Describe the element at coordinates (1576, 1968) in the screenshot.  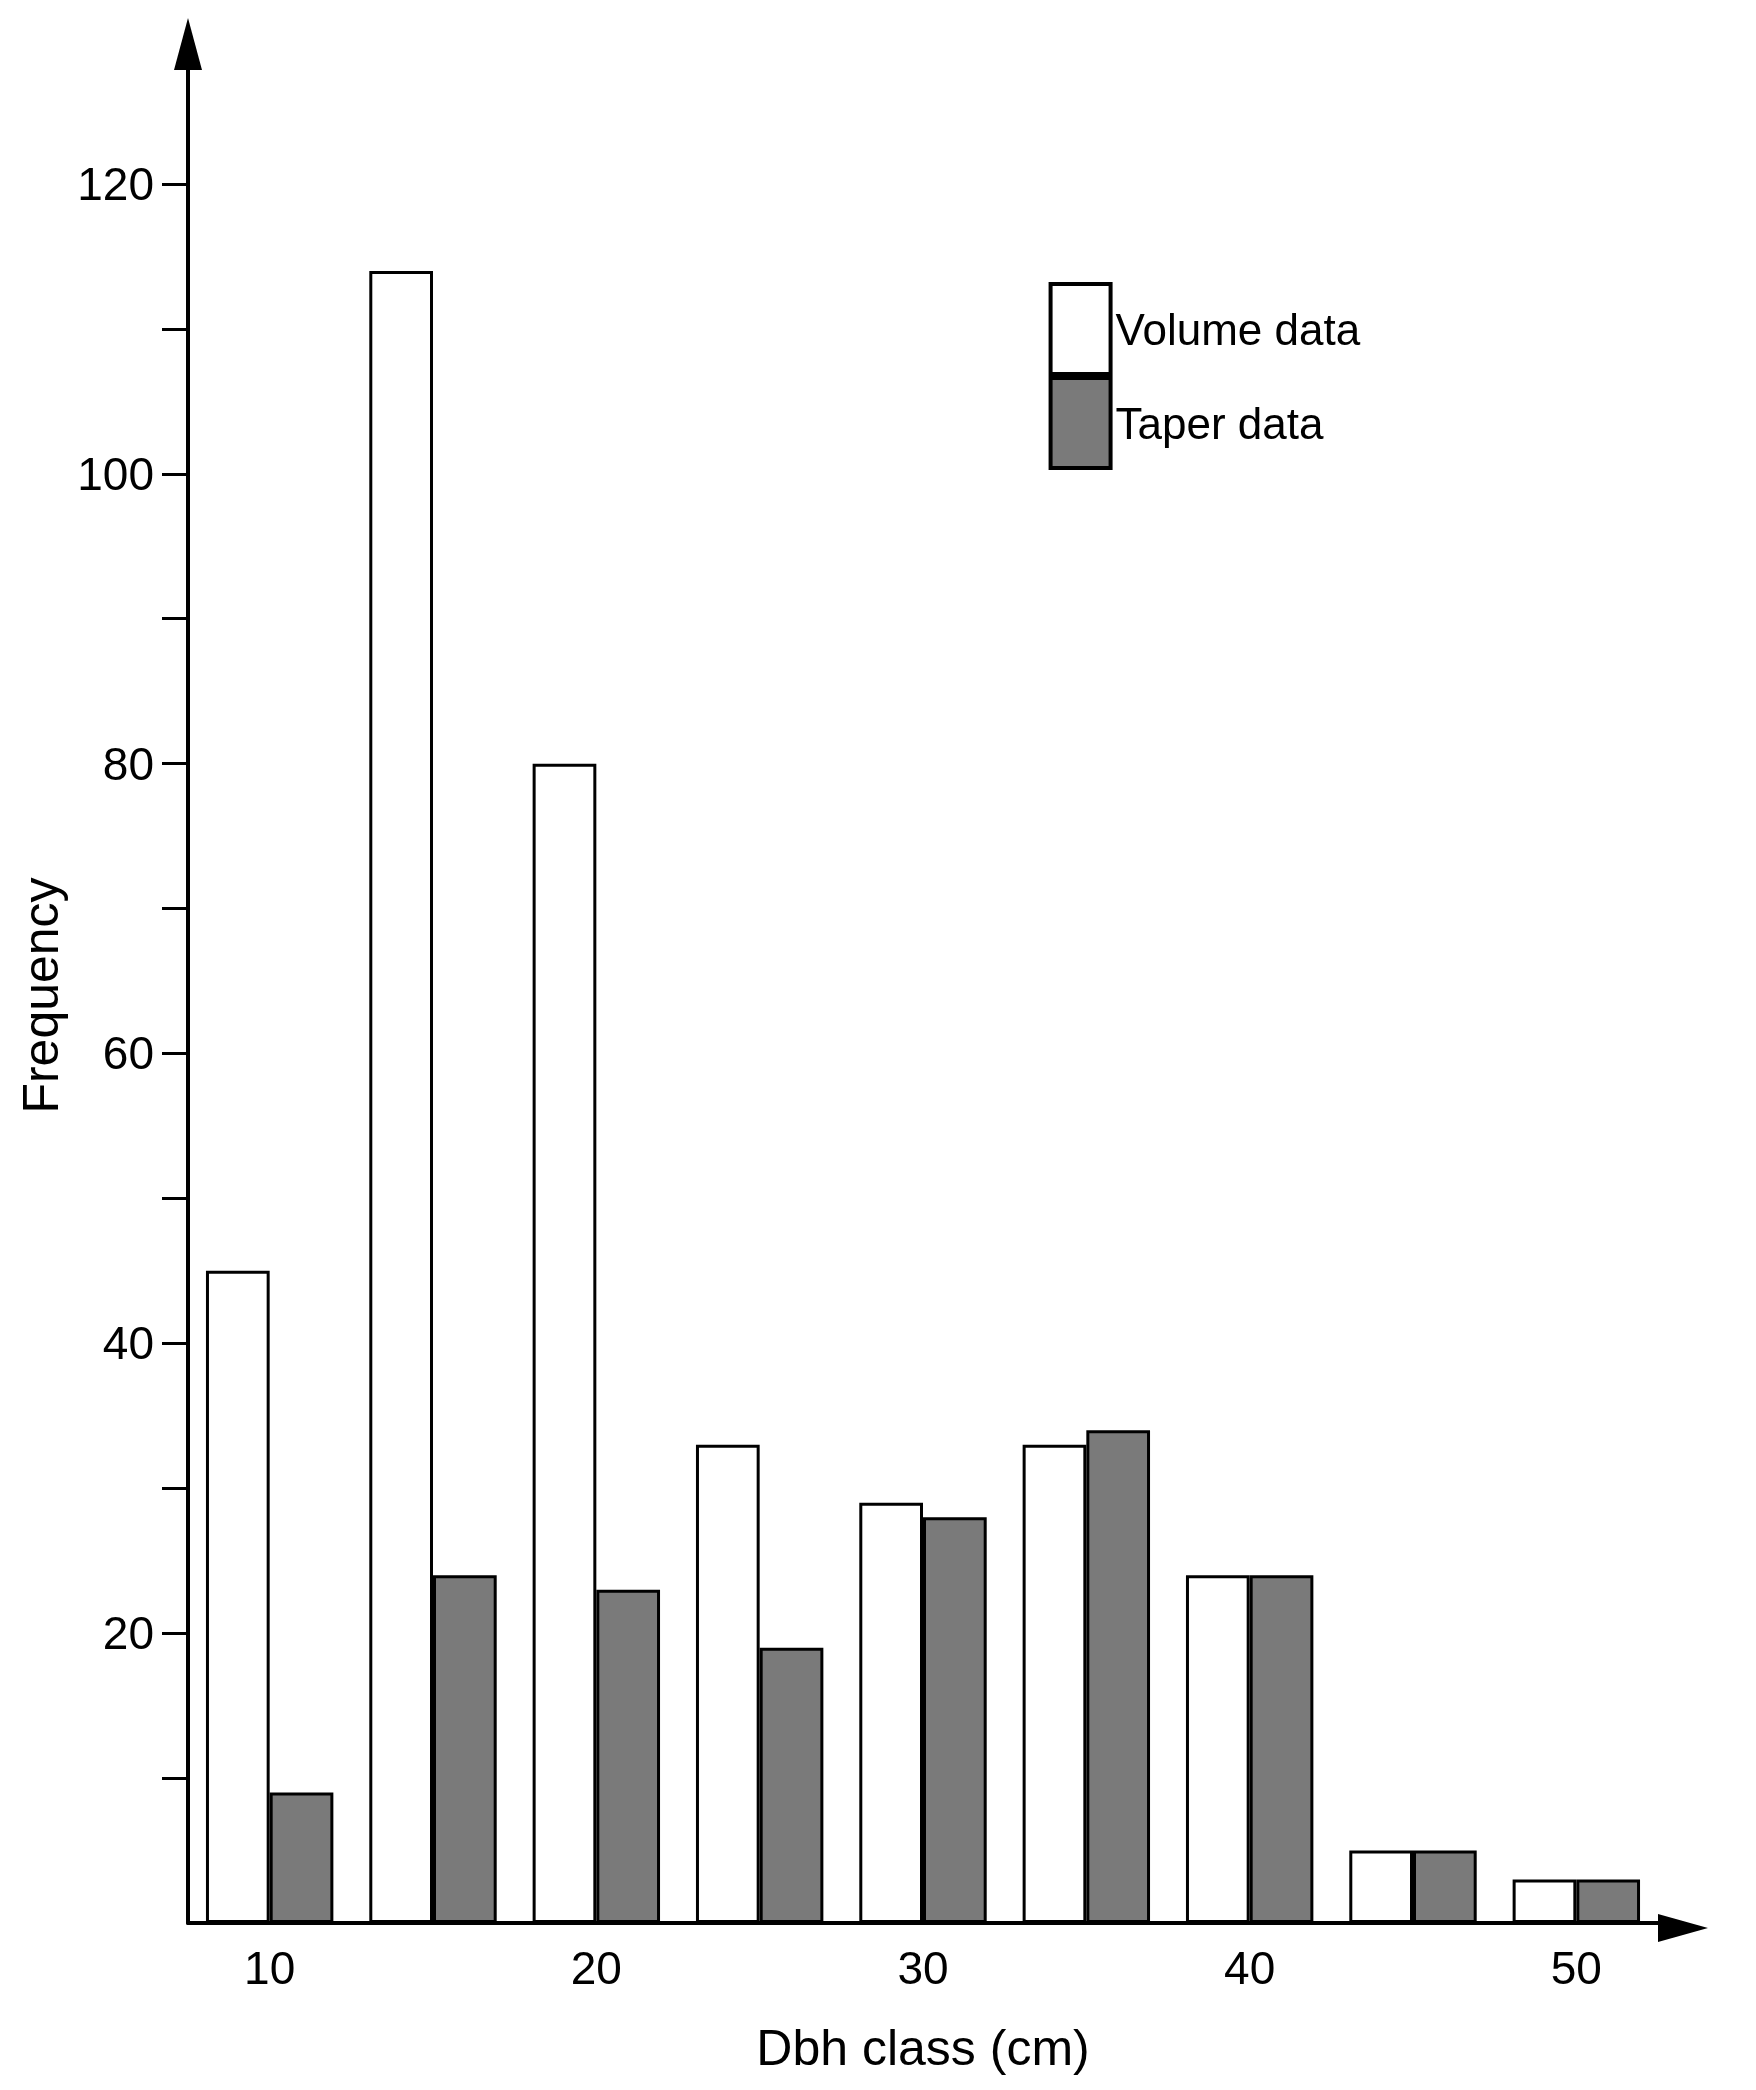
I see `x-tick-label: 50` at that location.